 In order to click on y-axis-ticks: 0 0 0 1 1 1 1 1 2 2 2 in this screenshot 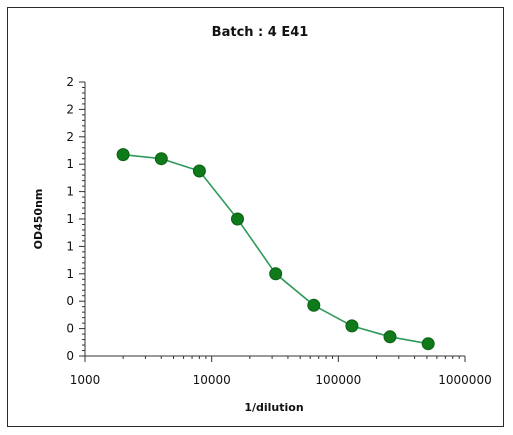, I will do `click(75, 219)`.